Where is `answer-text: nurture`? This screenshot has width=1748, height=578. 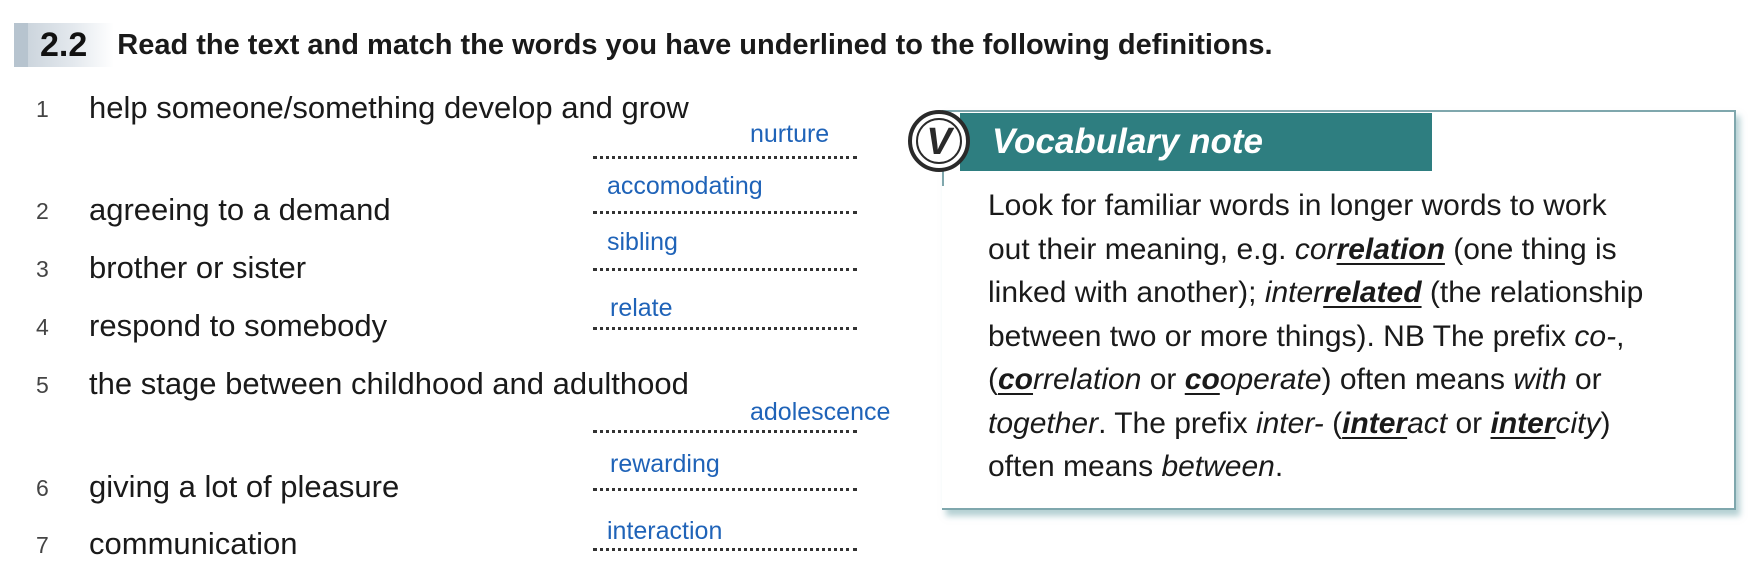
answer-text: nurture is located at coordinates (790, 134).